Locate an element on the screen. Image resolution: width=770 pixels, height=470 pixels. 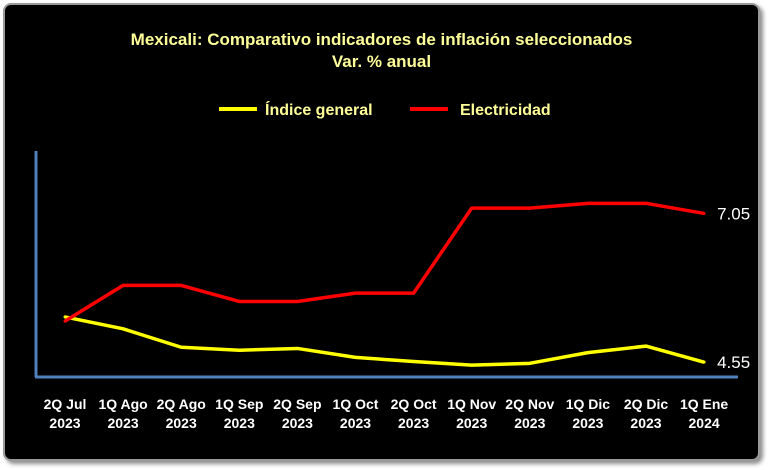
x-tick-label-period: 2Q Nov is located at coordinates (529, 404).